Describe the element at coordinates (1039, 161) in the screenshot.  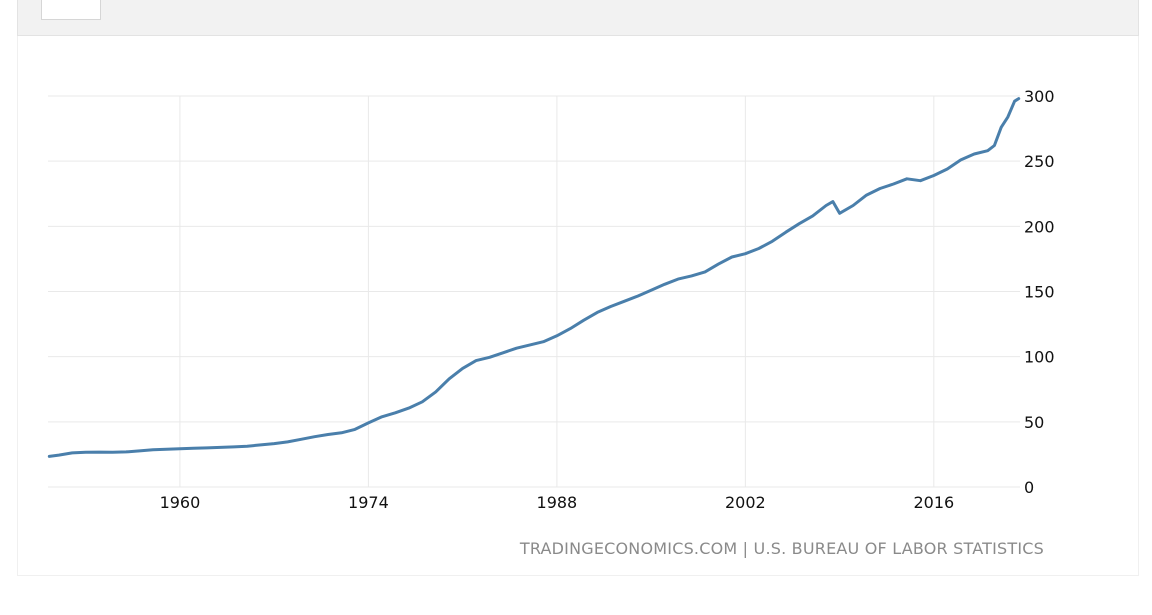
I see `y-tick-label: 250` at that location.